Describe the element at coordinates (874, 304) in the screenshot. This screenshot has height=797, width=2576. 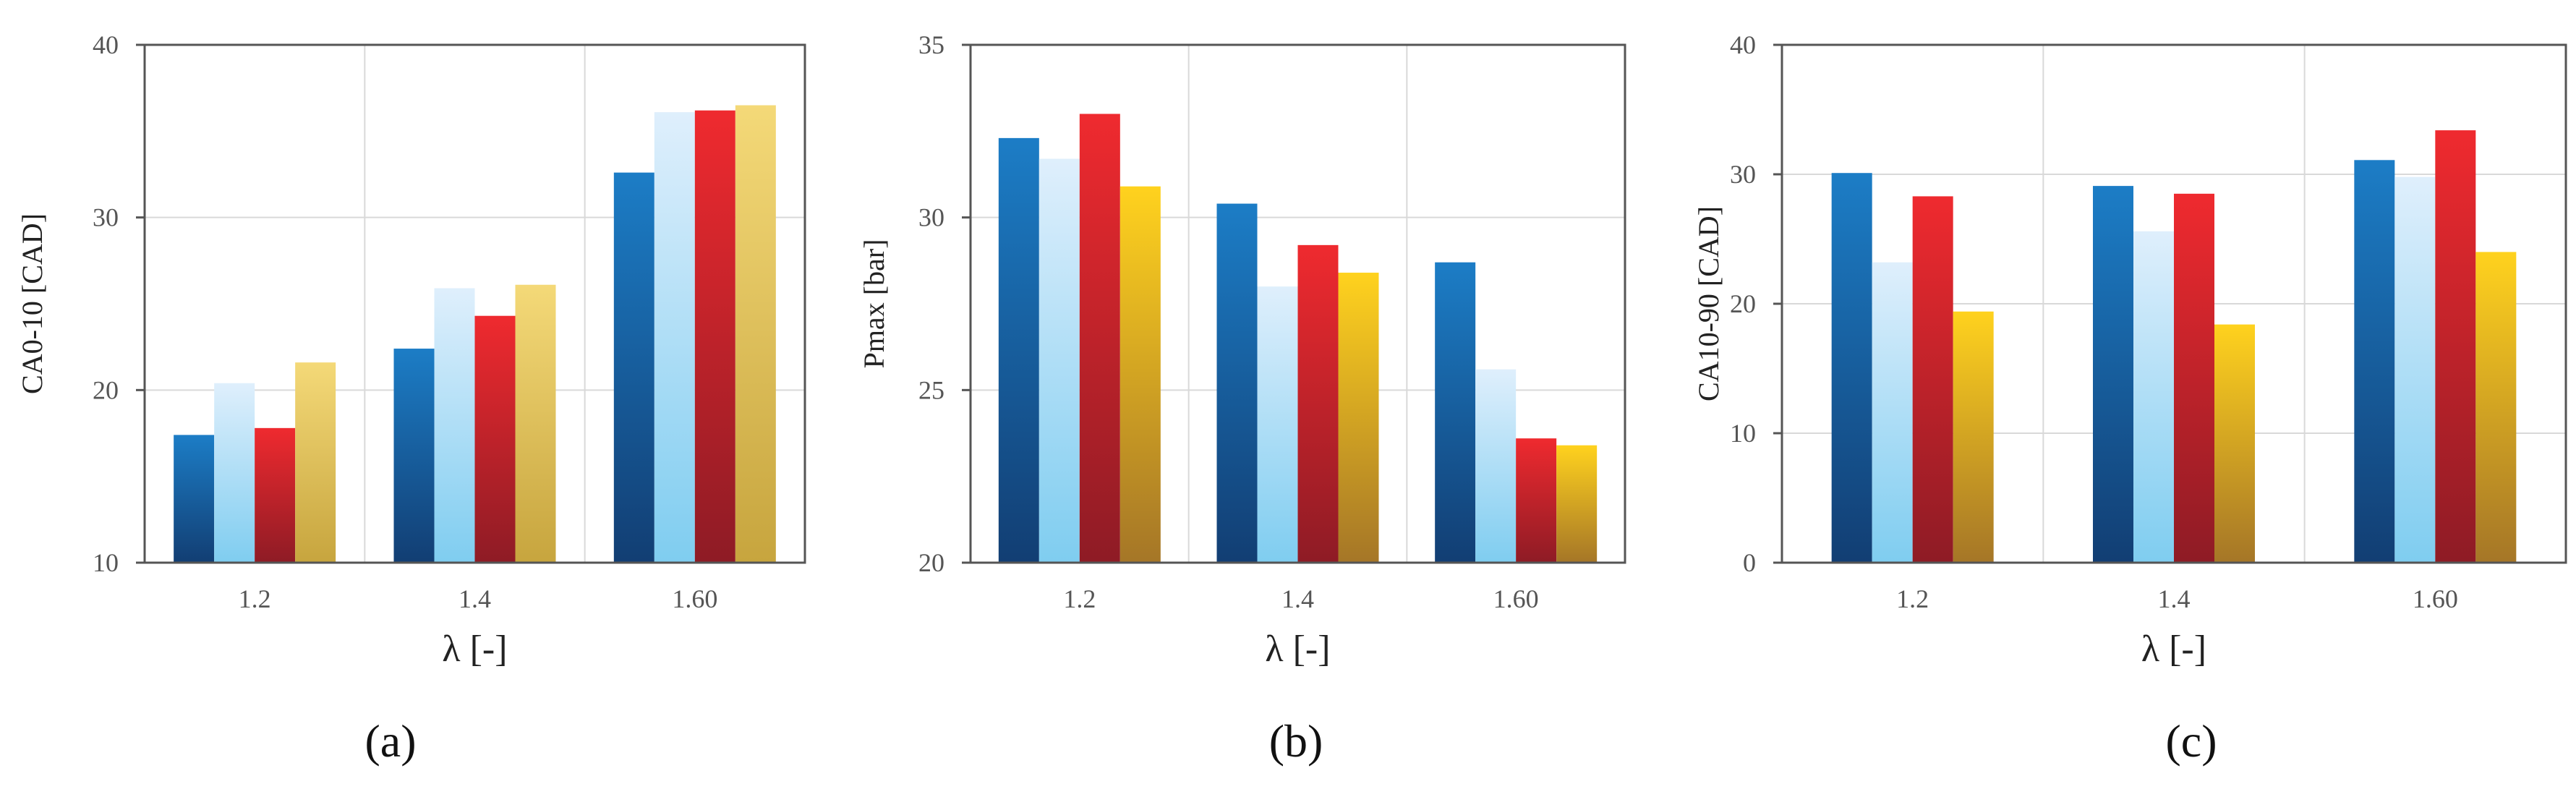
I see `y-axis-label: Pmax [bar]` at that location.